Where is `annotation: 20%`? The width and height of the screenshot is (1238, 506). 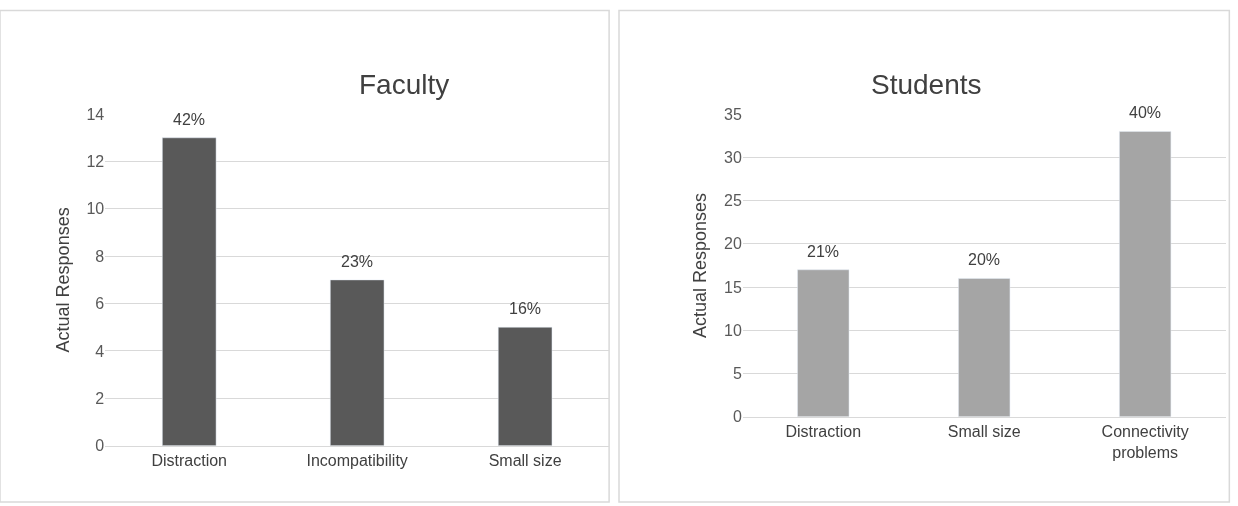 annotation: 20% is located at coordinates (984, 259).